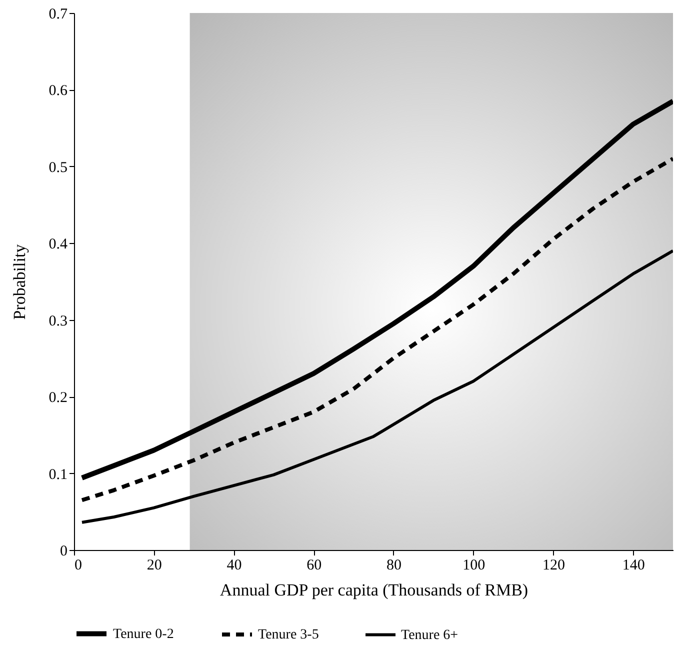 Image resolution: width=675 pixels, height=656 pixels. I want to click on x-tick-label: 20, so click(154, 566).